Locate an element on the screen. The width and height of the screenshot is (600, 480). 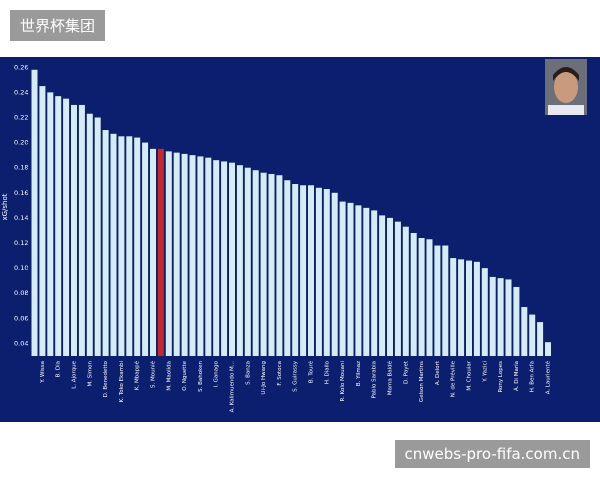
x-tick-label: H. Diallo is located at coordinates (327, 372).